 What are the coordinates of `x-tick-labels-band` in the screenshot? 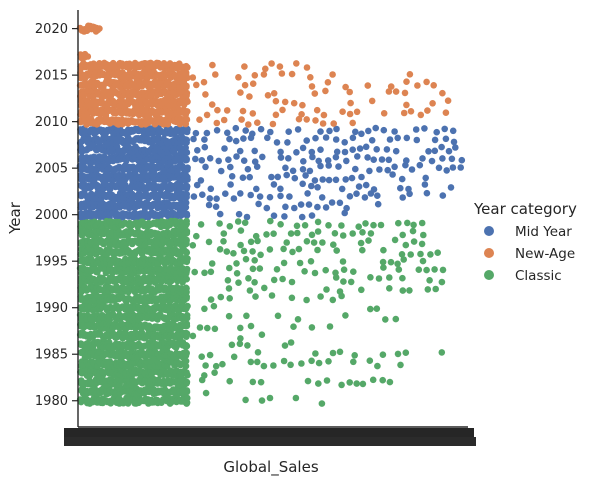 It's located at (270, 441).